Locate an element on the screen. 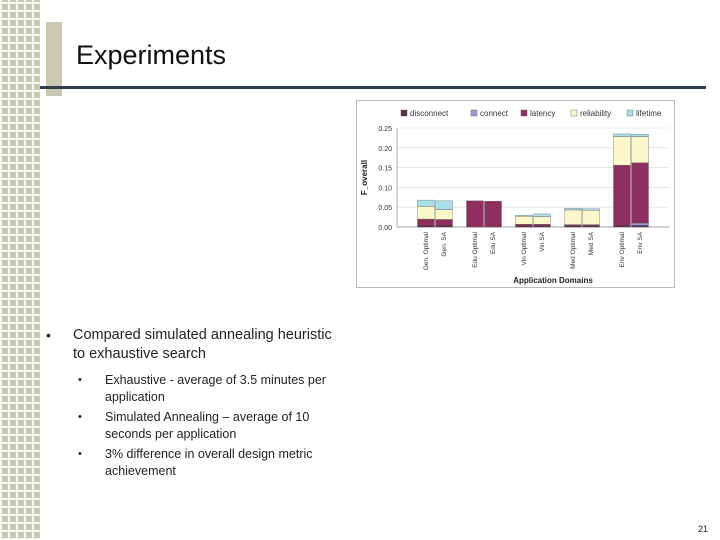 This screenshot has height=540, width=720. slide-title: Experiments is located at coordinates (151, 55).